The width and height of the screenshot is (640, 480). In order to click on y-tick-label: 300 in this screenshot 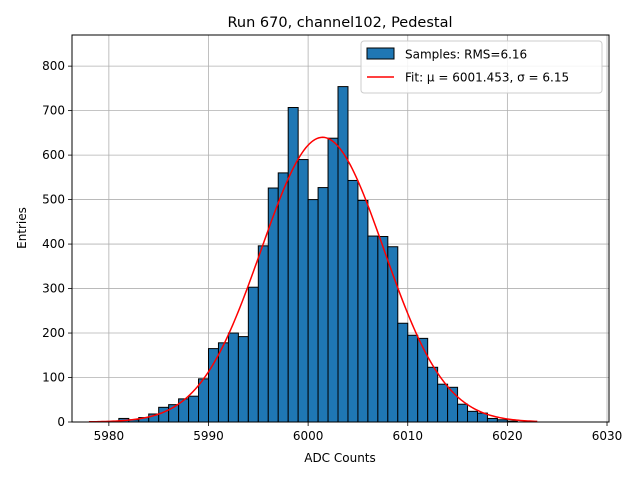, I will do `click(53, 289)`.